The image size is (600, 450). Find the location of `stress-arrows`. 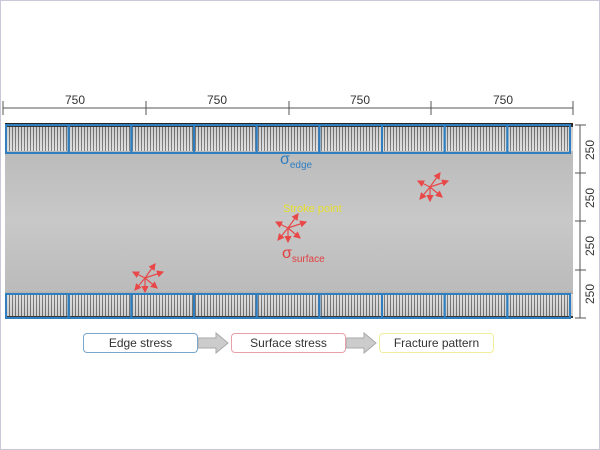

stress-arrows is located at coordinates (290, 233).